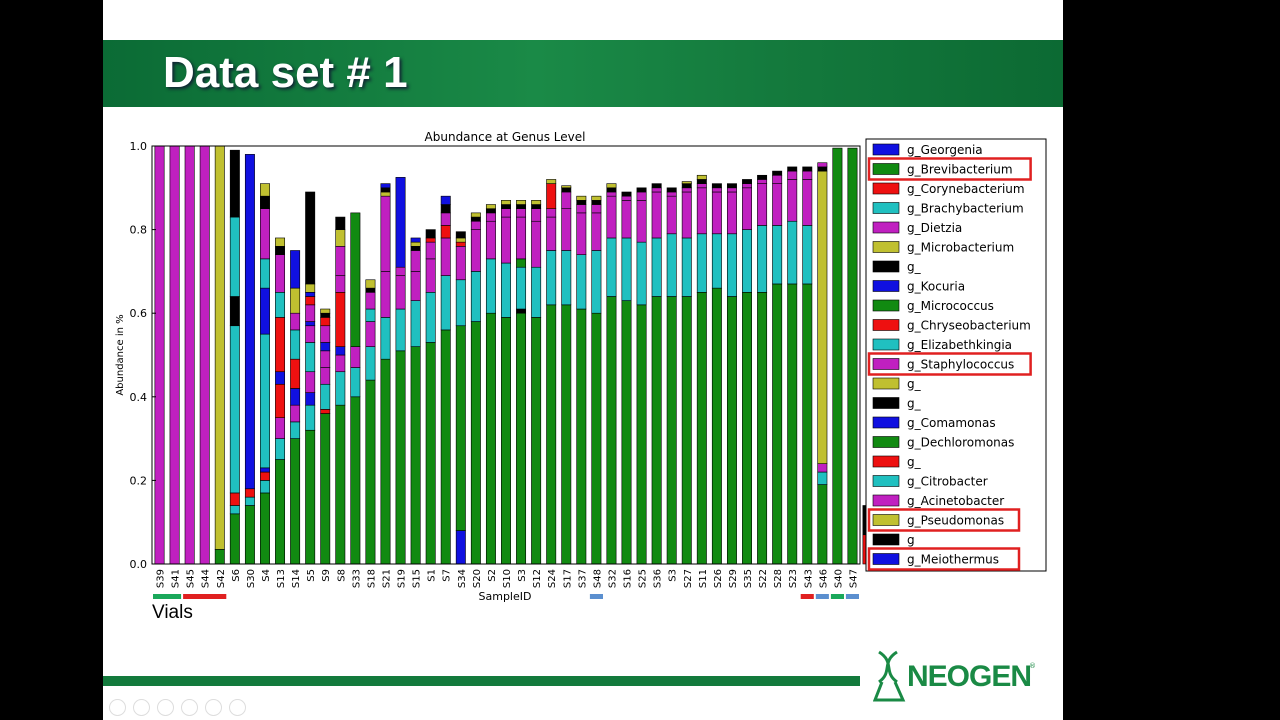  What do you see at coordinates (139, 230) in the screenshot?
I see `y-tick-label: 0.8` at bounding box center [139, 230].